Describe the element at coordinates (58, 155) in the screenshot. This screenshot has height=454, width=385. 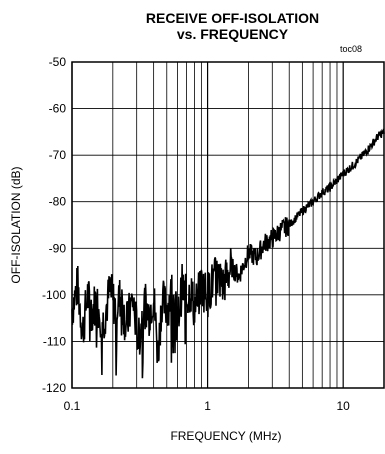
I see `y-tick-label: -70` at that location.